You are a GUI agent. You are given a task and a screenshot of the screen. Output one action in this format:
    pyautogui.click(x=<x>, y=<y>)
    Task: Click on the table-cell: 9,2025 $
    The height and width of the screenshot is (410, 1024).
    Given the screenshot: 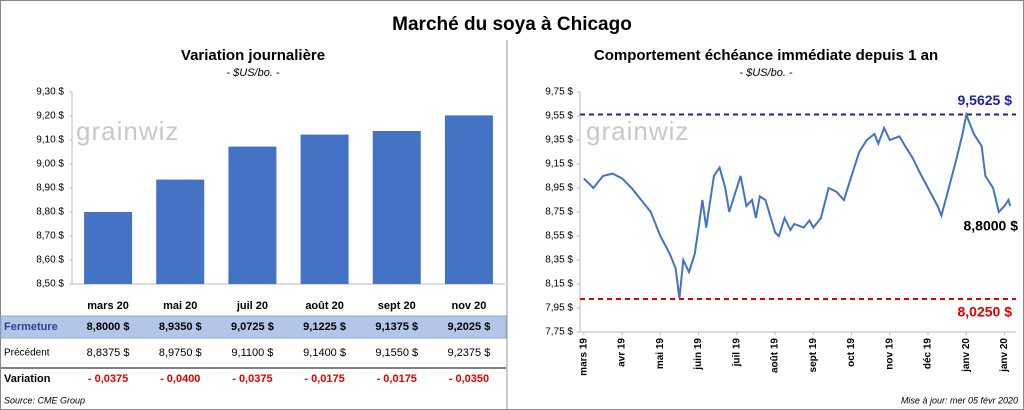 What is the action you would take?
    pyautogui.click(x=469, y=327)
    